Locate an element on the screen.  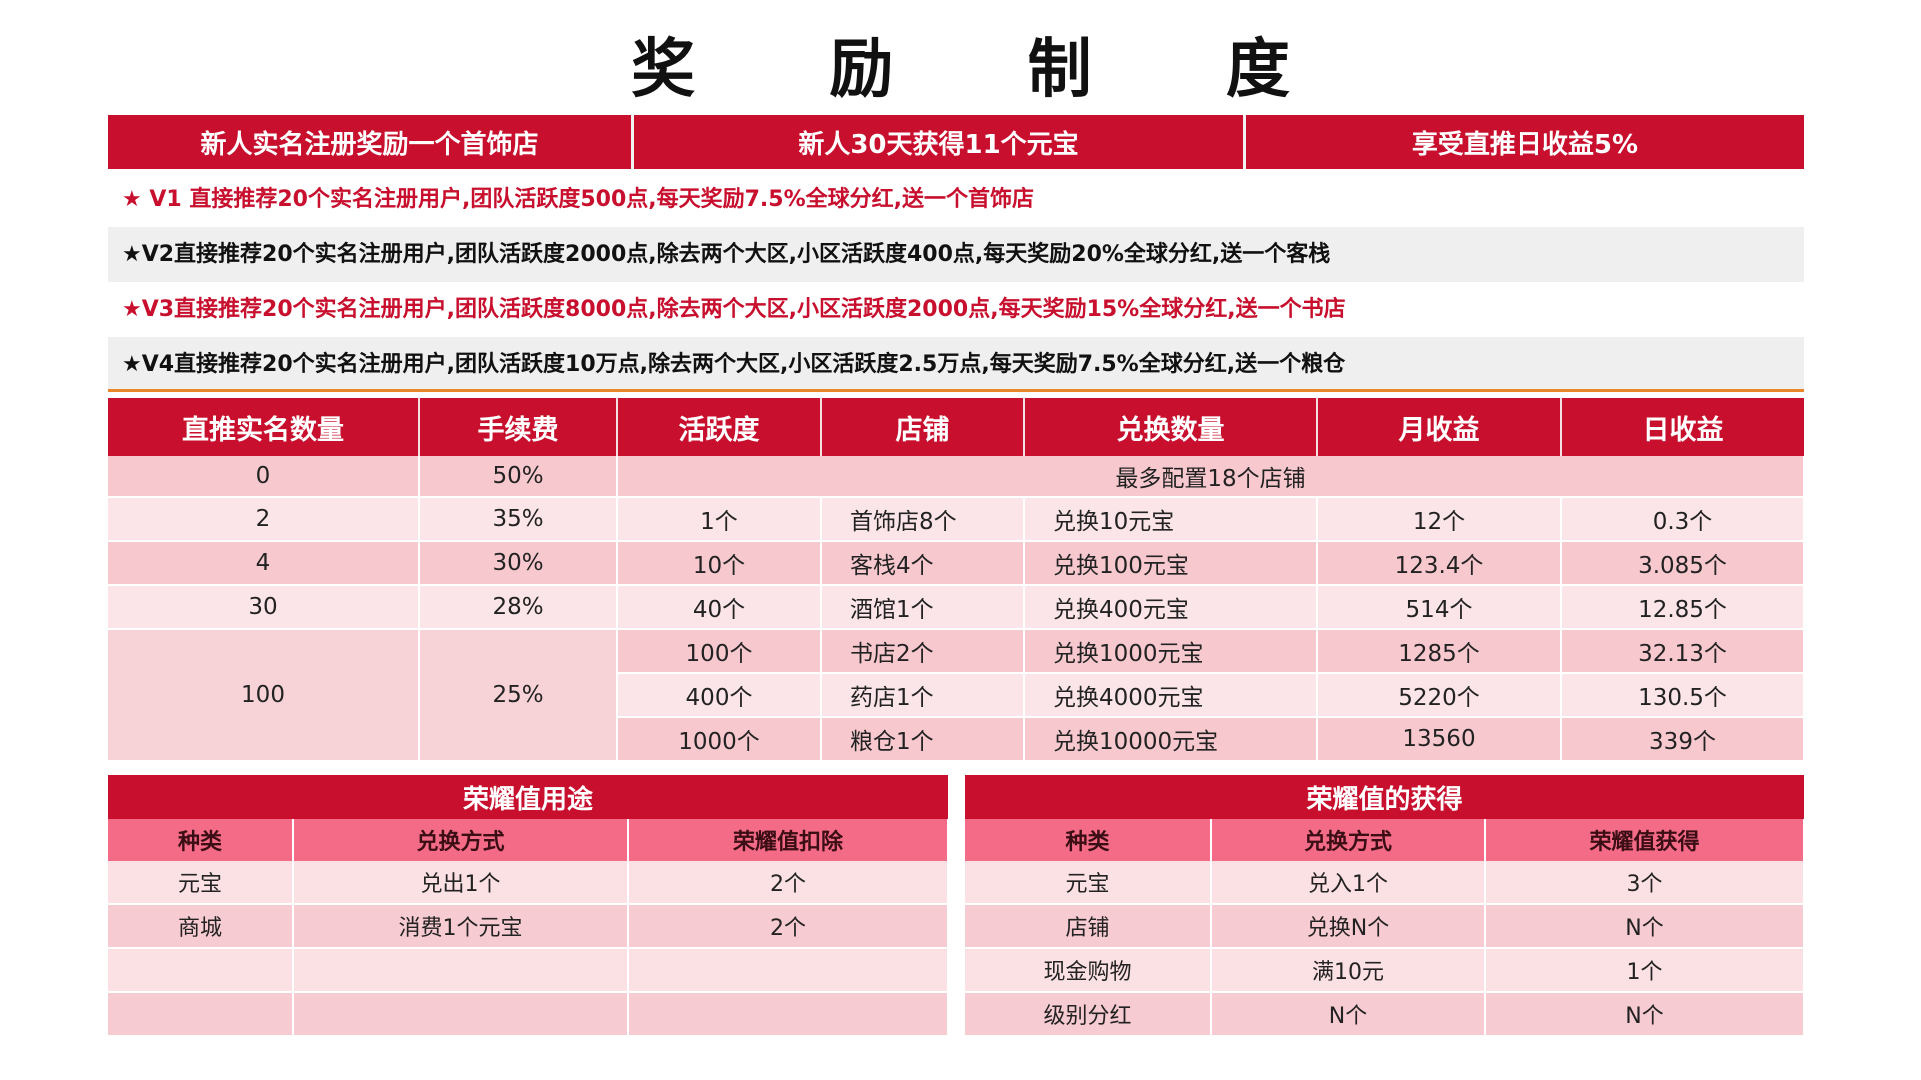
top-banner: 新人实名注册奖励一个首饰店 新人30天获得11个元宝 享受直推日收益5% is located at coordinates (956, 142).